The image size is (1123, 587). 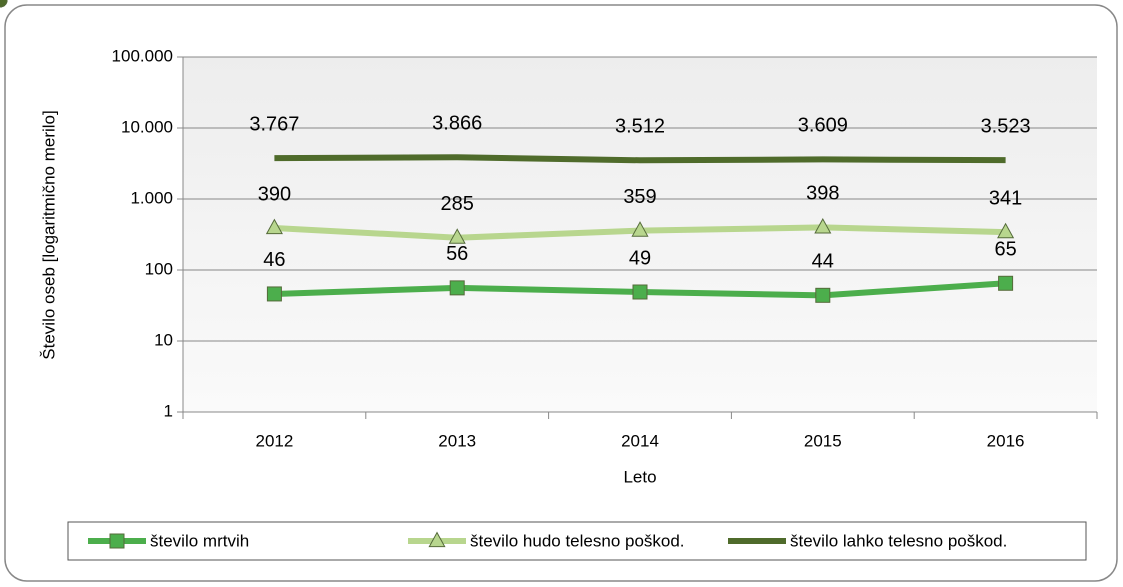 What do you see at coordinates (274, 260) in the screenshot?
I see `data-label: 46` at bounding box center [274, 260].